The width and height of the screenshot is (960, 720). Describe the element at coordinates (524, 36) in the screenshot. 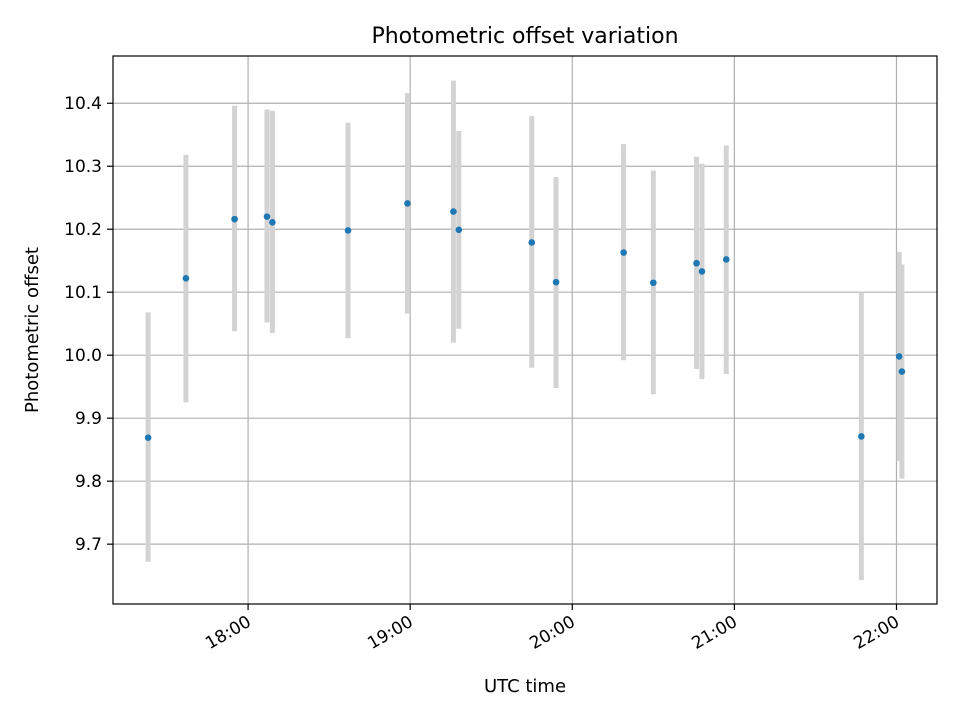

I see `chart-title: Photometric offset variation` at that location.